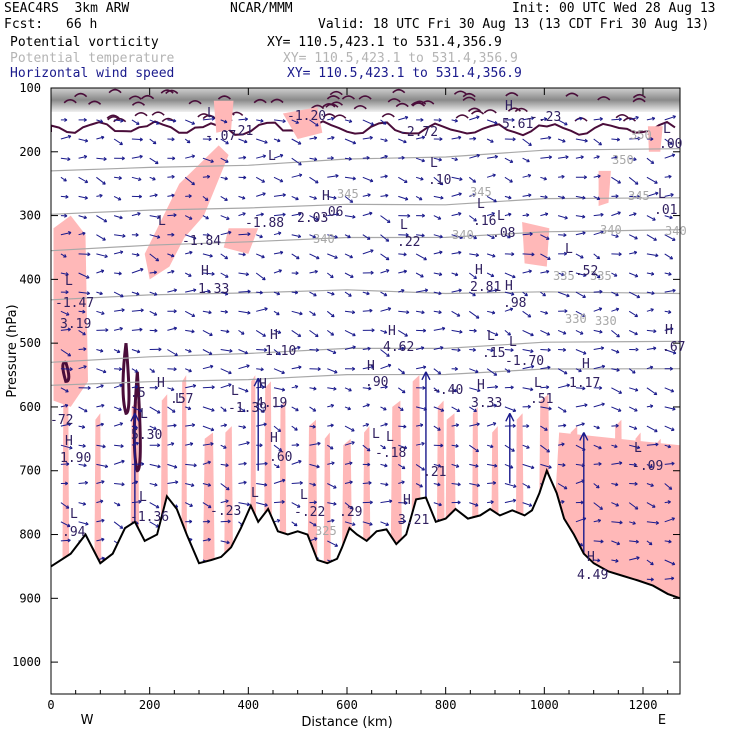 The height and width of the screenshot is (740, 740). What do you see at coordinates (201, 241) in the screenshot?
I see `pv-extremum-label: -1.84` at bounding box center [201, 241].